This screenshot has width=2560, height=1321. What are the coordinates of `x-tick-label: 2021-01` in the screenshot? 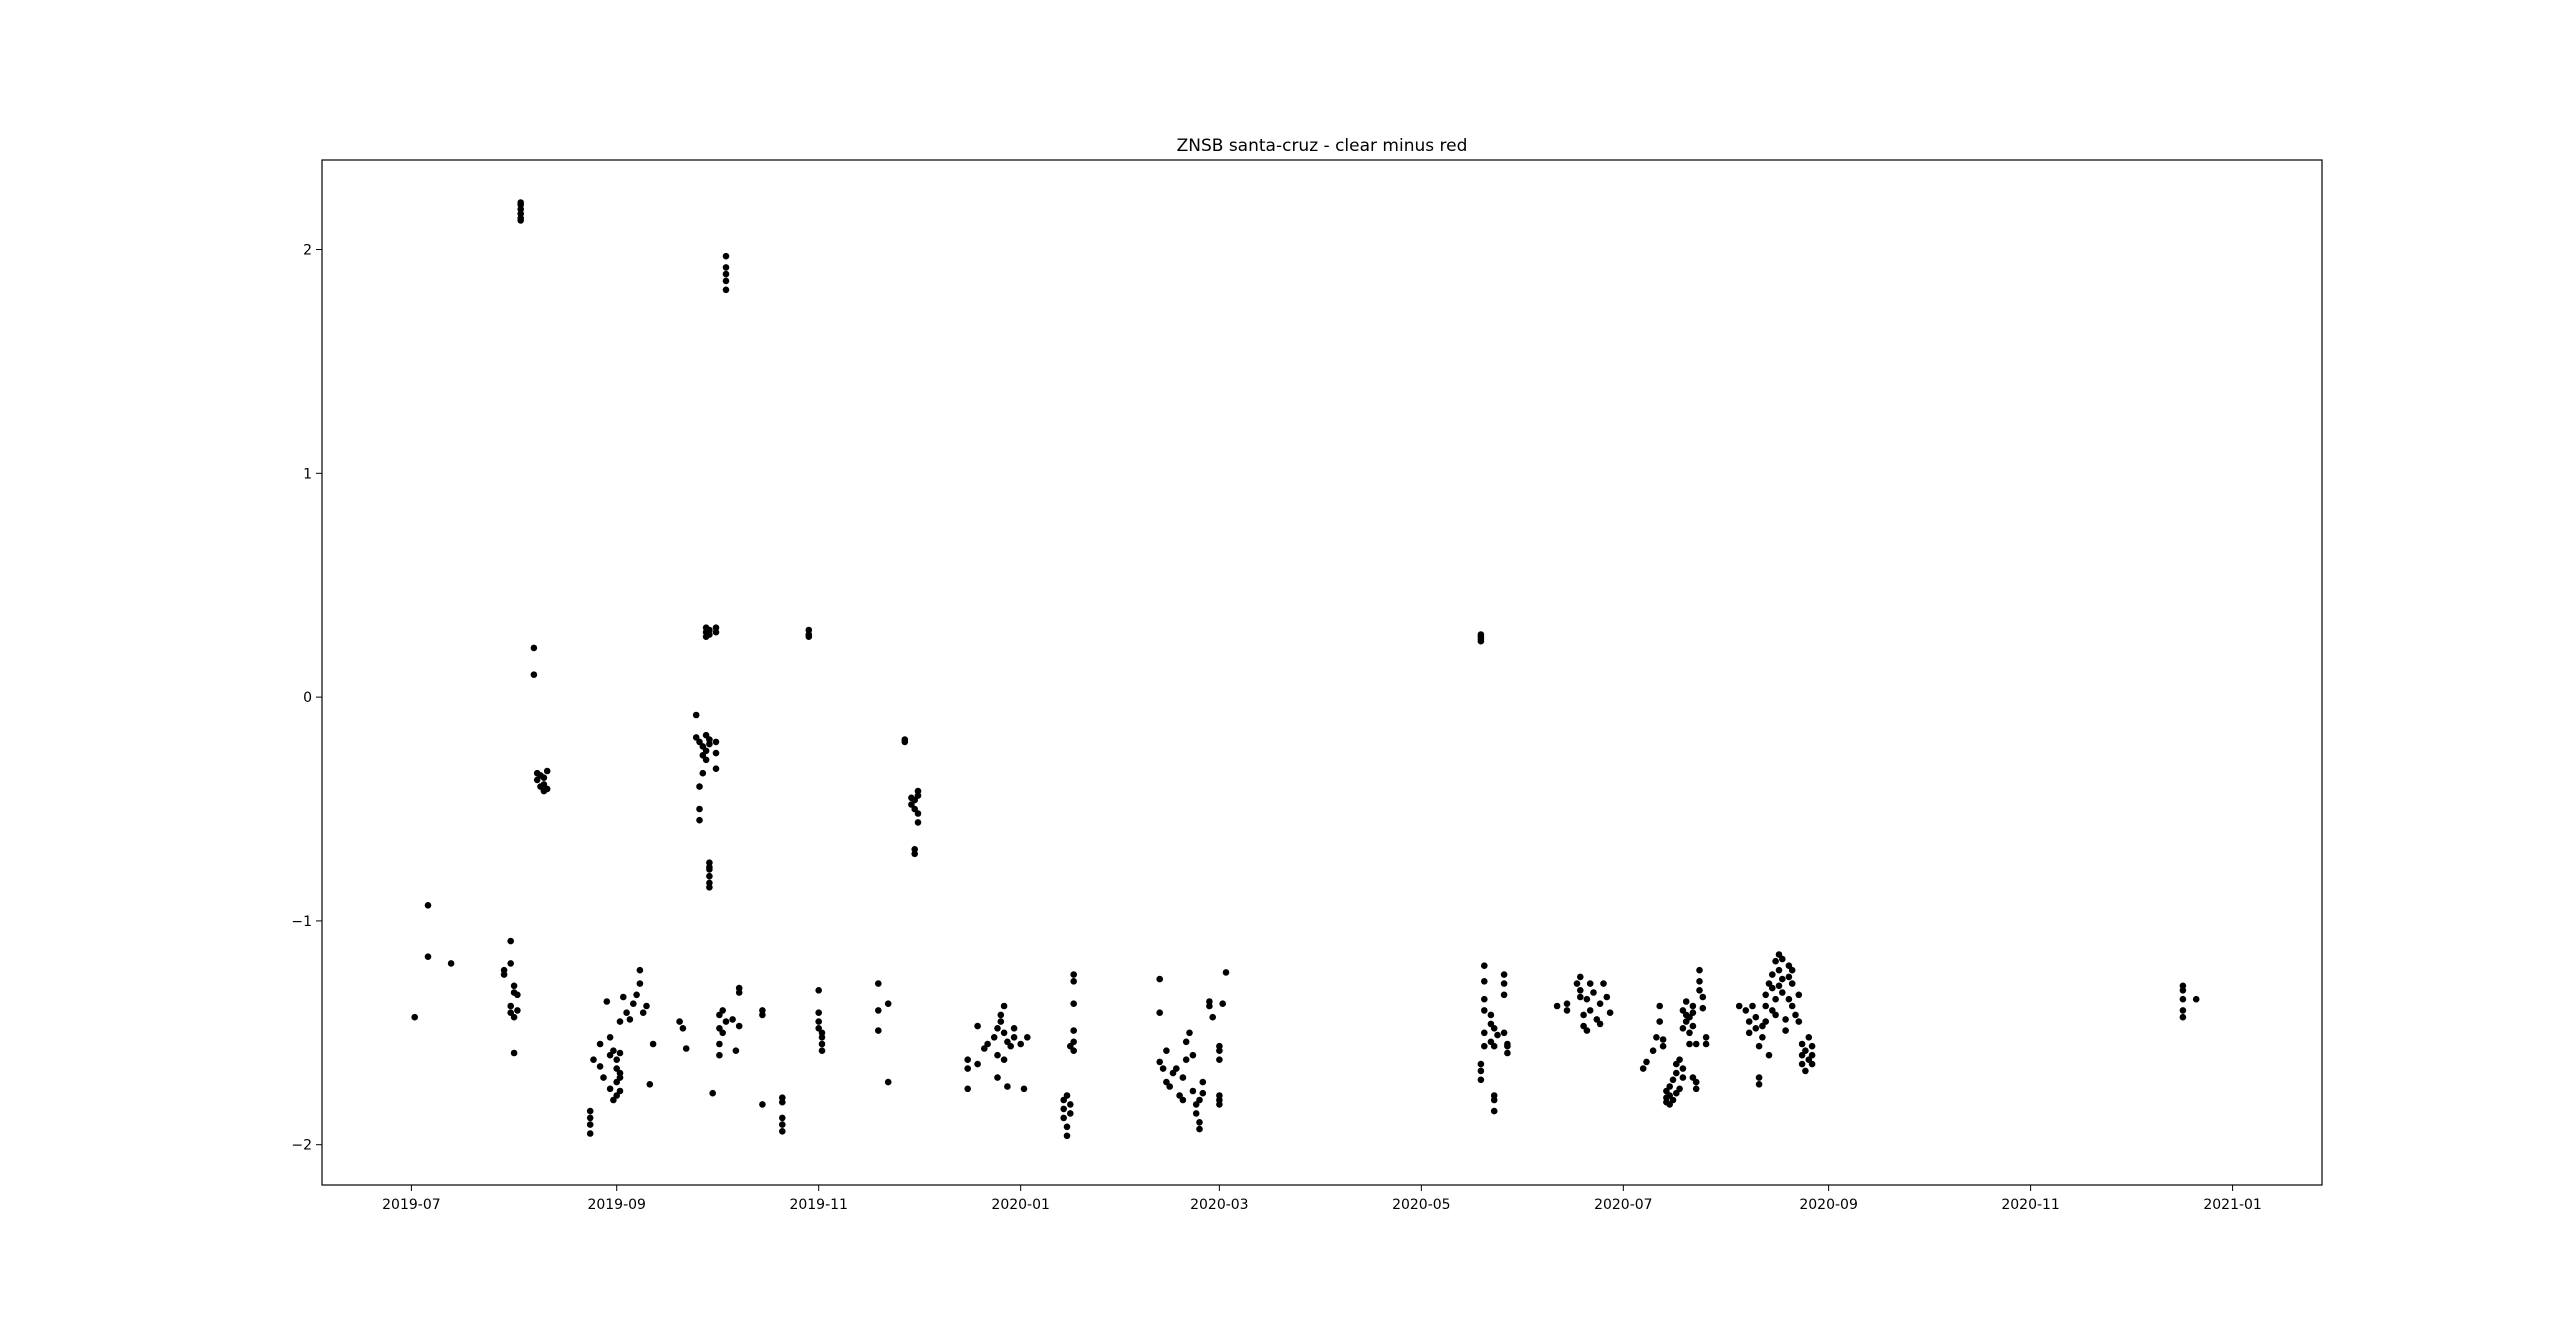 It's located at (2232, 1205).